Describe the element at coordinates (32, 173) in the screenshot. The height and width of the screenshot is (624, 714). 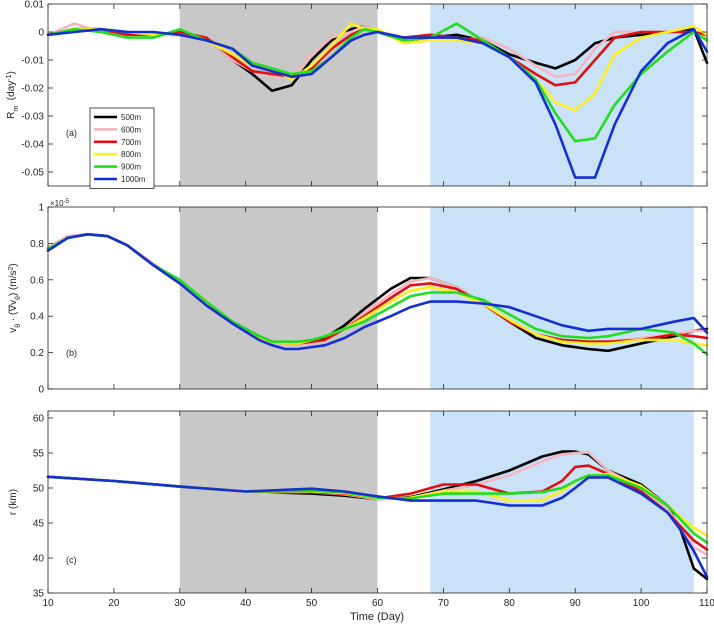
I see `y-tick-label: -0.05` at that location.